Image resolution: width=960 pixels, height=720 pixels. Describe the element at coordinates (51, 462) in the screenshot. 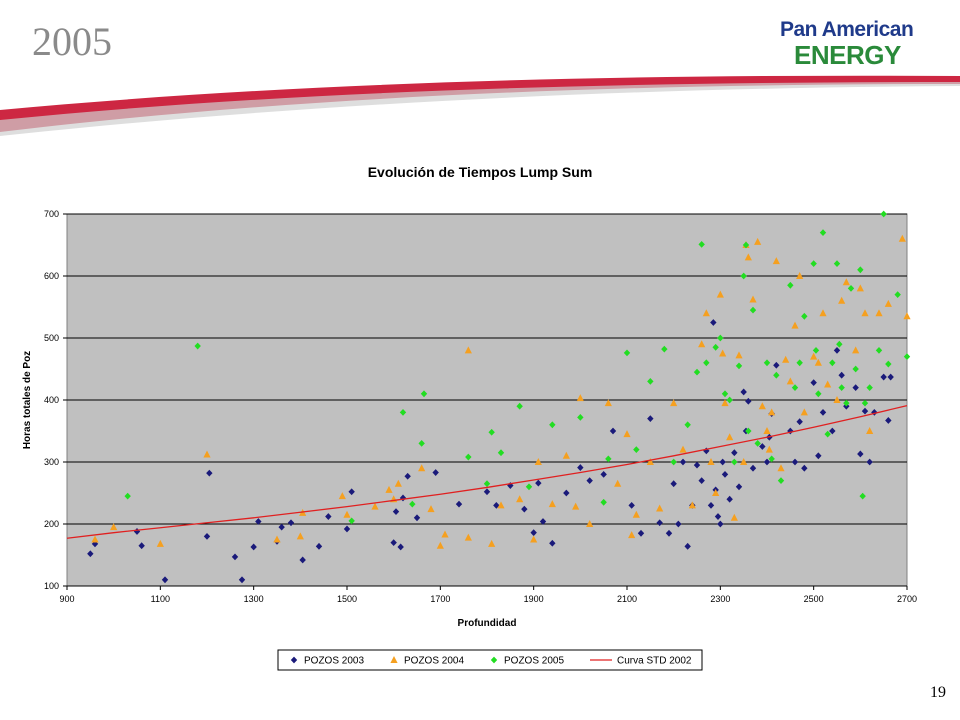

I see `y-tick-label: 300` at that location.